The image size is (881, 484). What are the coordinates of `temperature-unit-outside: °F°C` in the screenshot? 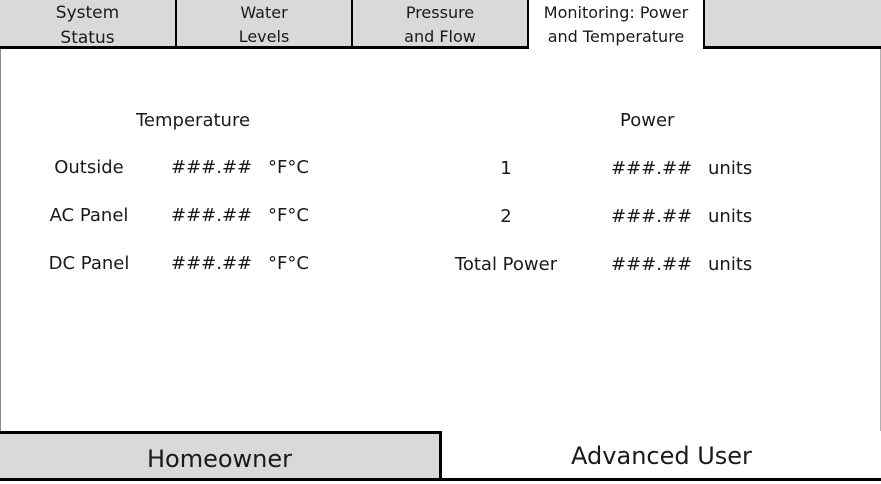 It's located at (288, 167).